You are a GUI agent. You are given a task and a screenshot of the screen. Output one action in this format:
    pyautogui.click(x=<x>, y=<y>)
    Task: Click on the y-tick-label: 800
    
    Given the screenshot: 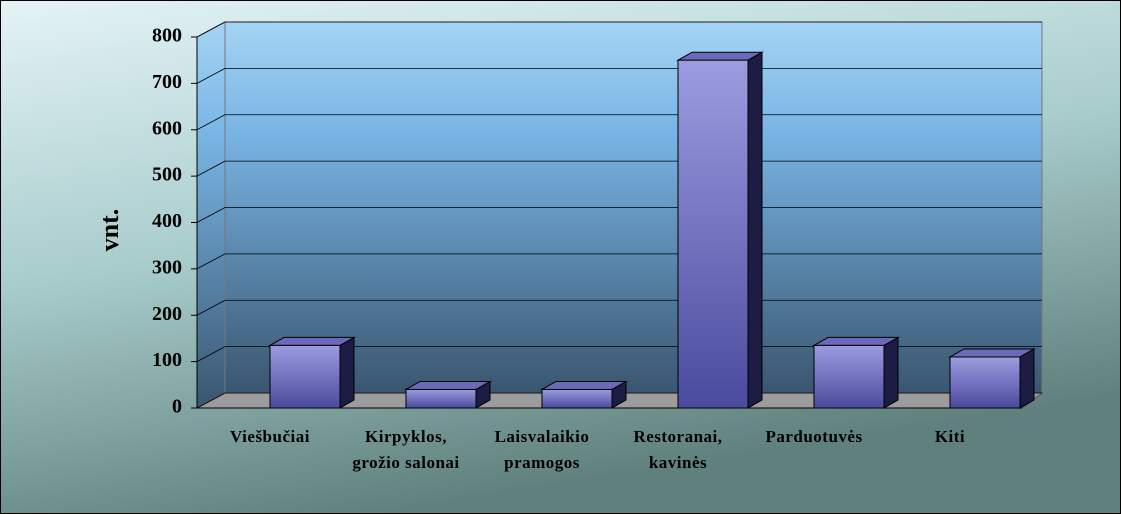 What is the action you would take?
    pyautogui.click(x=167, y=36)
    